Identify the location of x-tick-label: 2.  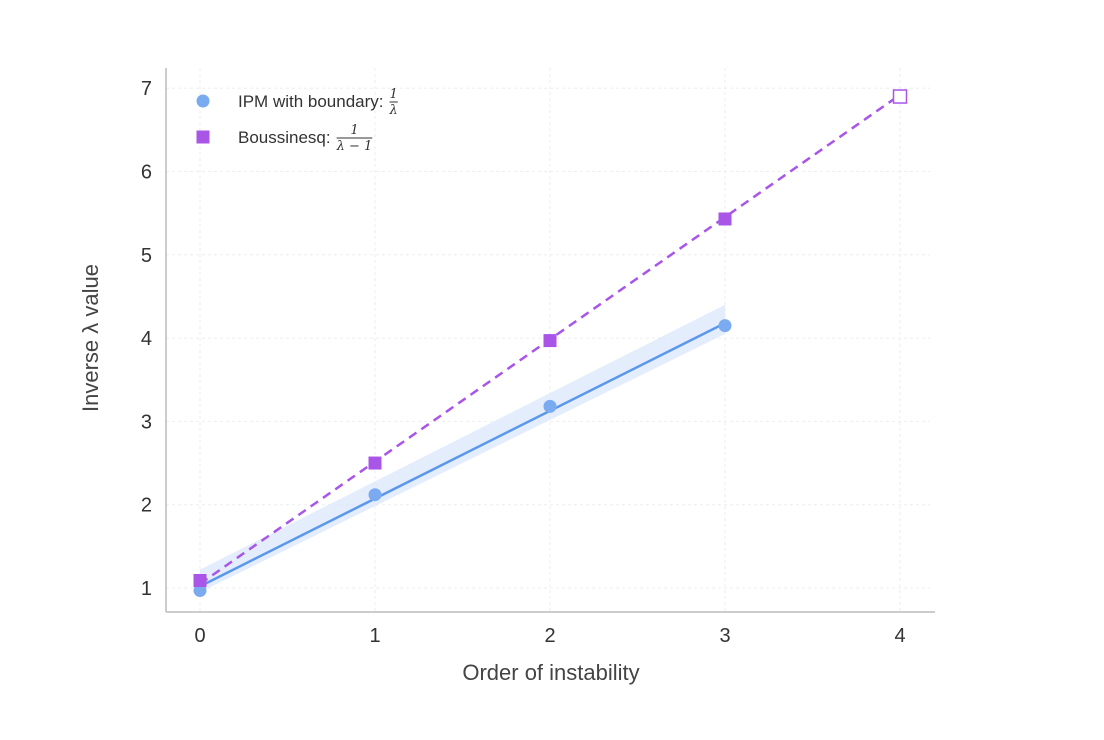
(549, 636).